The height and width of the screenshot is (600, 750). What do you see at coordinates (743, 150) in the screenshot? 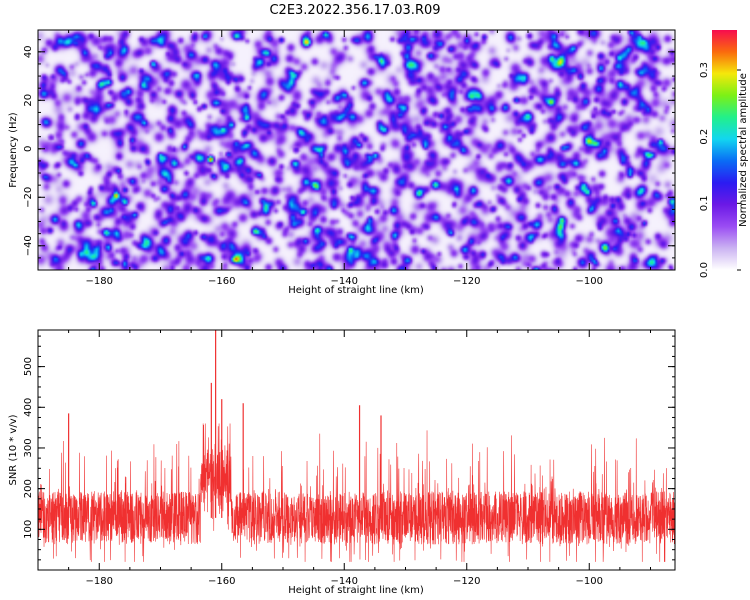
I see `colorbar-label: Normalized spectral amplitude` at bounding box center [743, 150].